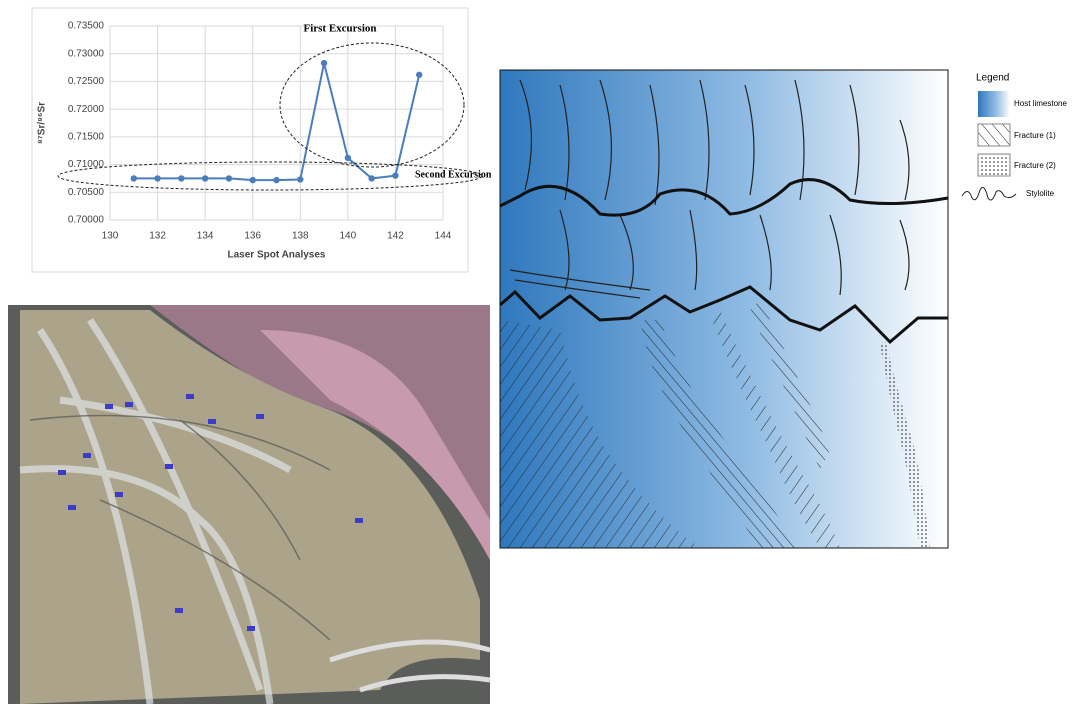 The image size is (1080, 704). I want to click on legend-label: Host limestone, so click(1040, 103).